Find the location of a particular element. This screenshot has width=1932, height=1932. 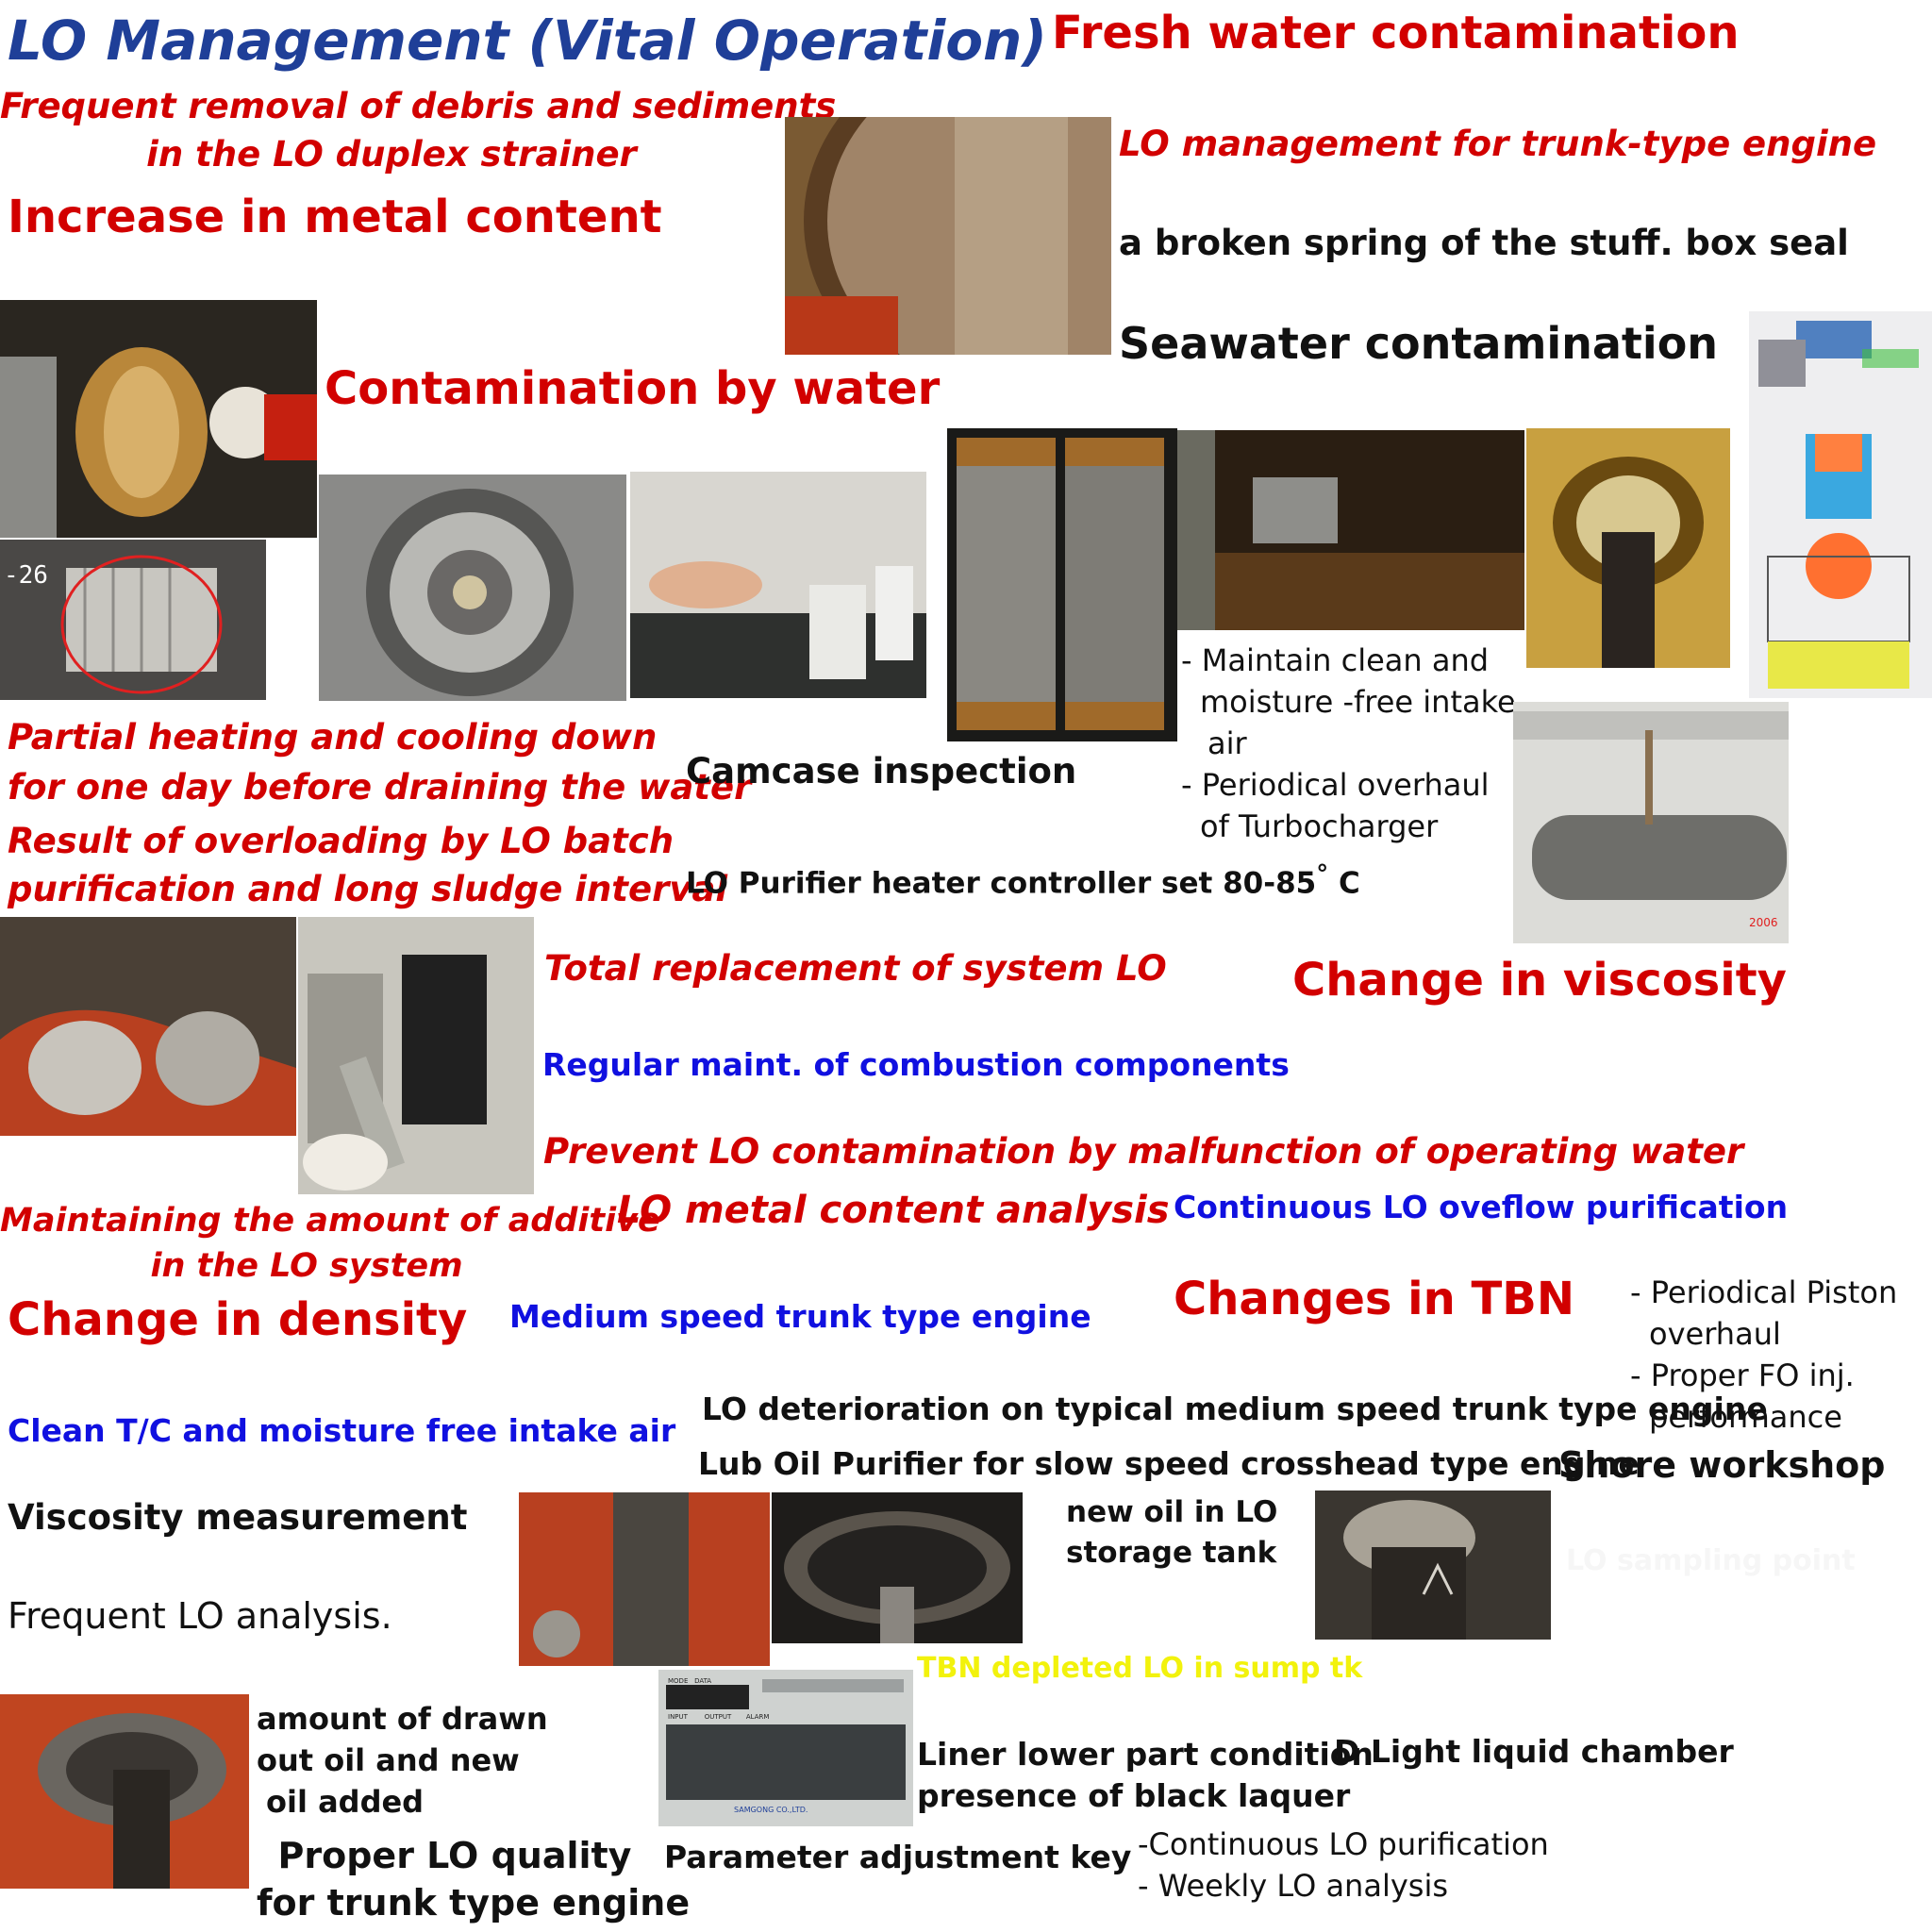

panel-lamps is located at coordinates (786, 1762).